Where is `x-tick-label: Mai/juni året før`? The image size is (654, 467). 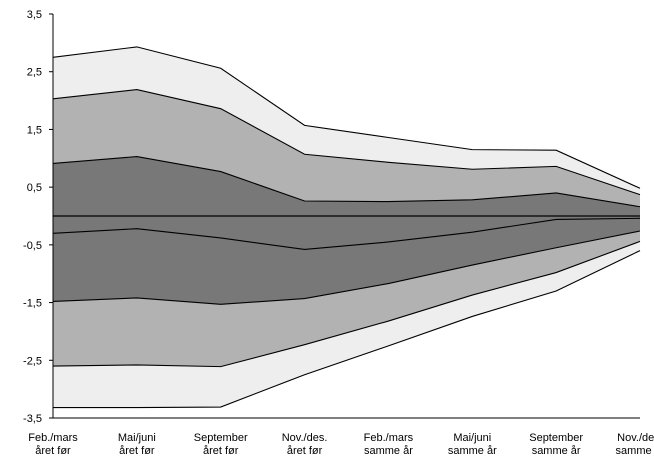
x-tick-label: Mai/juni året før is located at coordinates (137, 444).